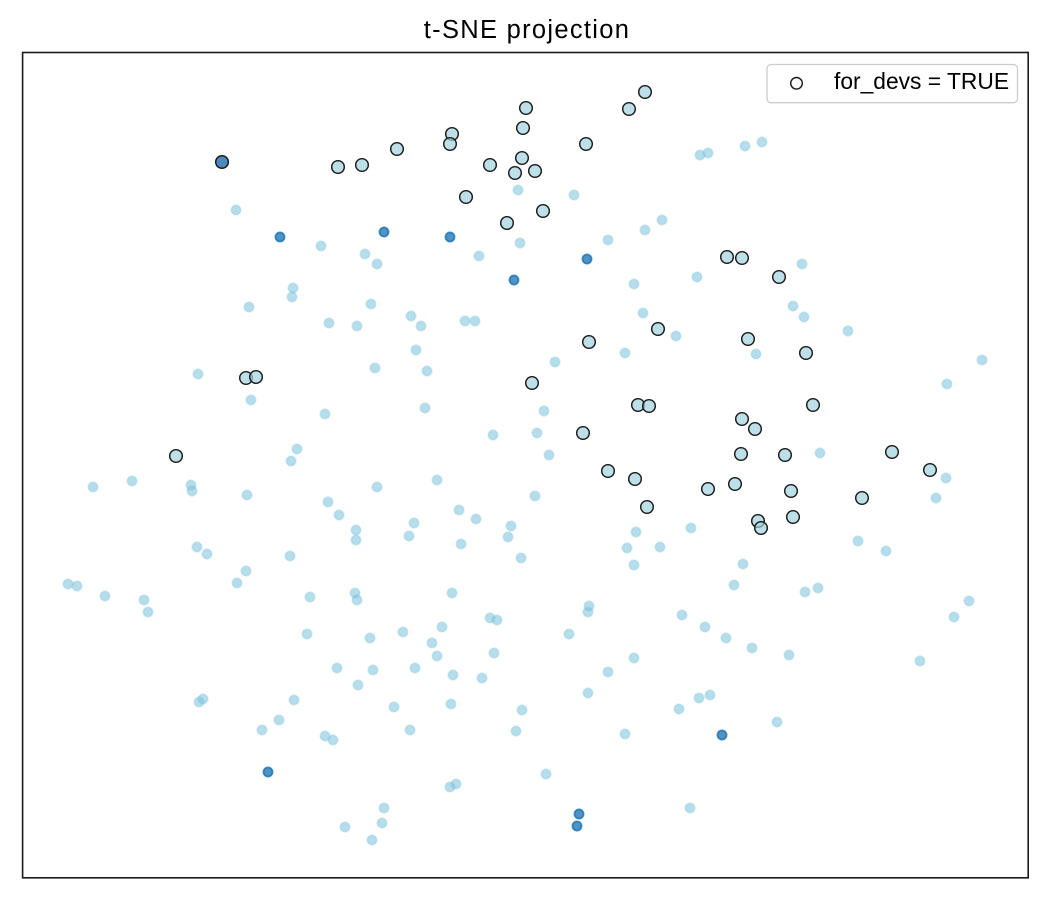 The image size is (1050, 900). What do you see at coordinates (921, 81) in the screenshot?
I see `svg-text: for_devs = TRUE` at bounding box center [921, 81].